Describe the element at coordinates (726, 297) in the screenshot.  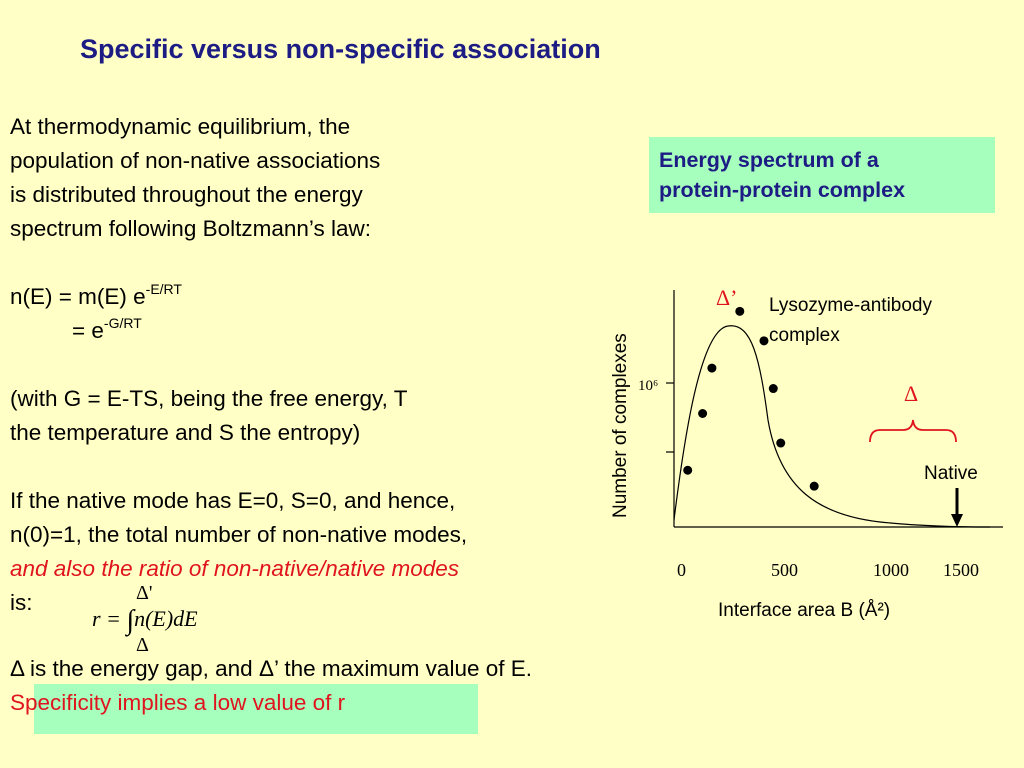
I see `delta-prime-label: Δ’` at that location.